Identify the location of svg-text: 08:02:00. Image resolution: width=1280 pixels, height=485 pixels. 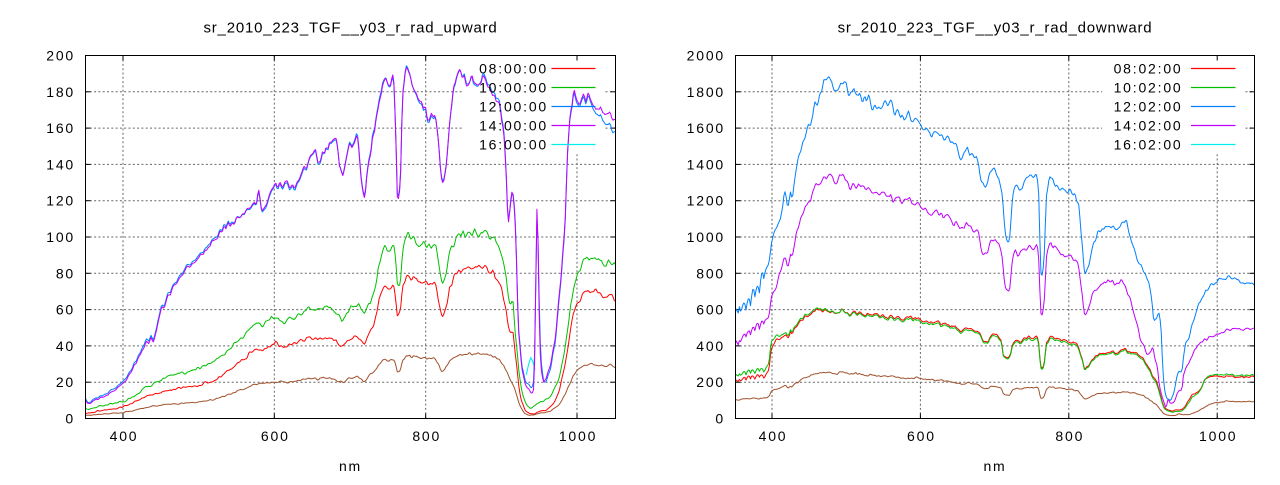
(1148, 69).